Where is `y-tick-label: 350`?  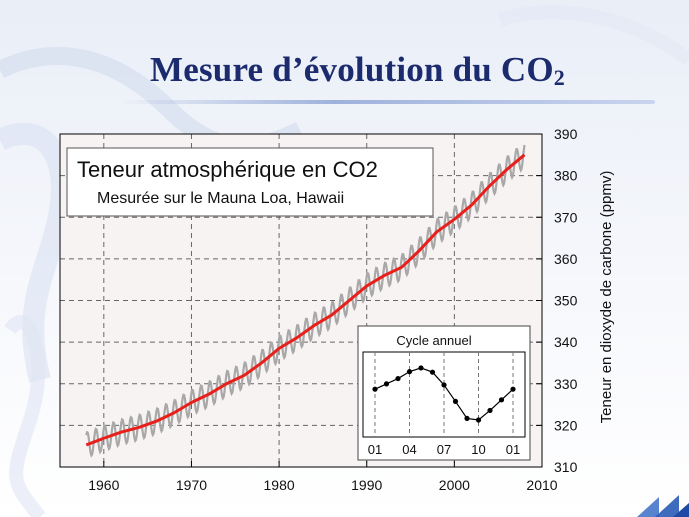 y-tick-label: 350 is located at coordinates (566, 301).